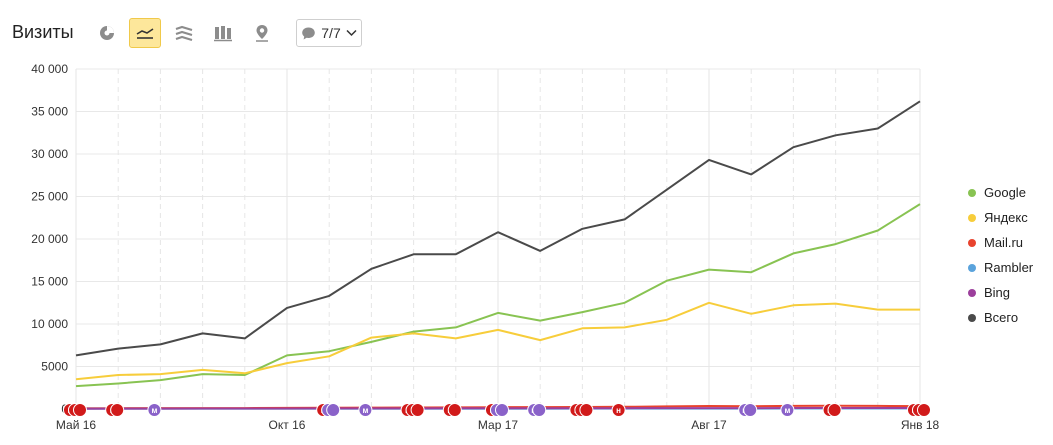 This screenshot has height=445, width=1053. I want to click on legend-label: Google, so click(1005, 192).